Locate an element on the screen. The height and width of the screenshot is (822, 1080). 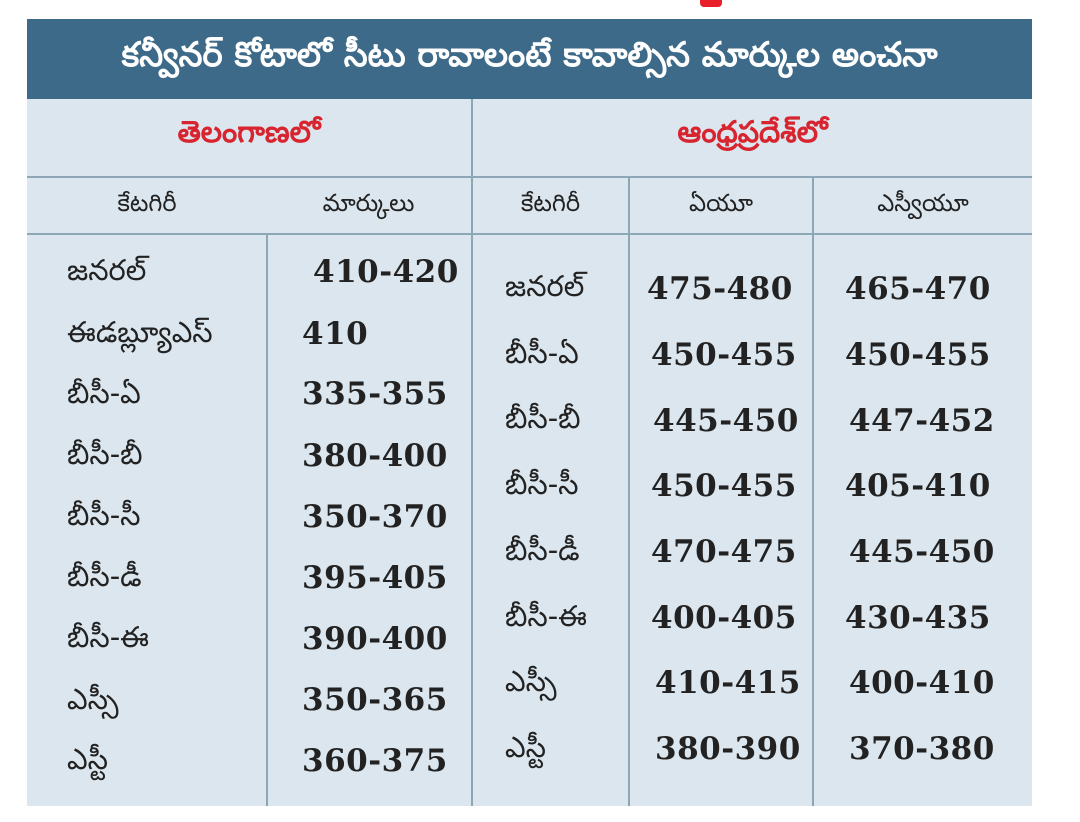
andhra-au-marks: 475-480 is located at coordinates (720, 289).